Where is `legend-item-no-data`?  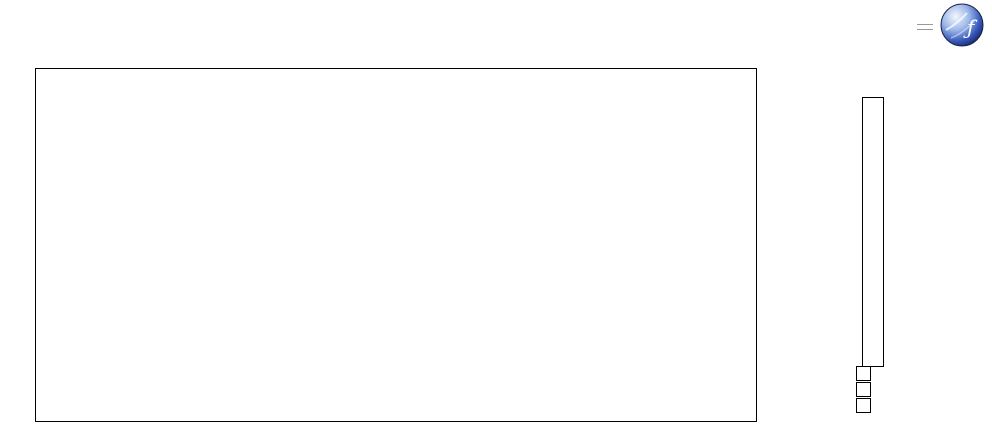
legend-item-no-data is located at coordinates (866, 373).